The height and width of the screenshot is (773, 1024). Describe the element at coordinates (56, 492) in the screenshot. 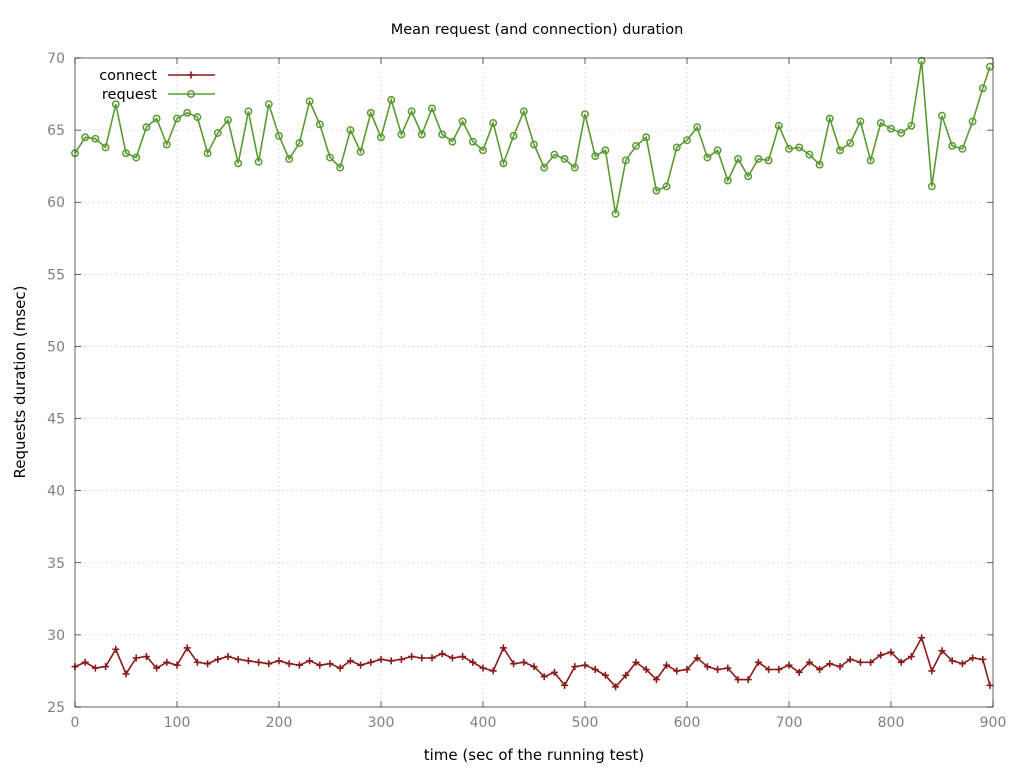

I see `y-tick-label: 40` at that location.